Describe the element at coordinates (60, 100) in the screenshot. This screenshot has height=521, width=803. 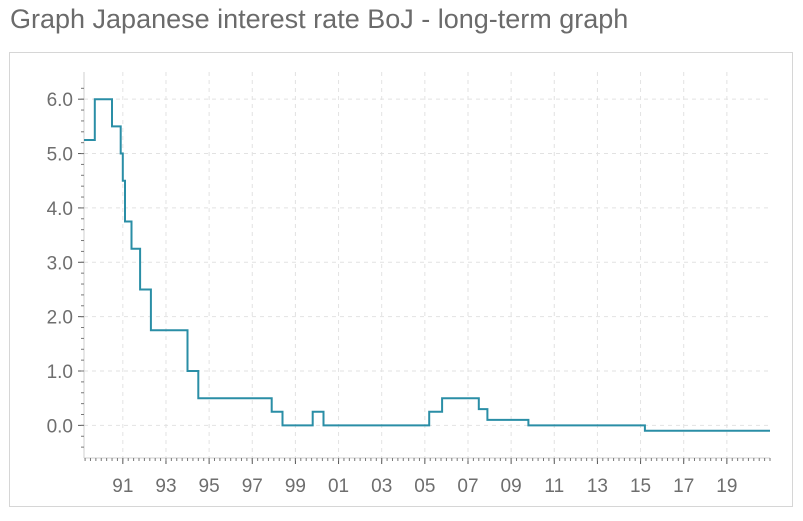
I see `y-tick-label: 6.0` at that location.